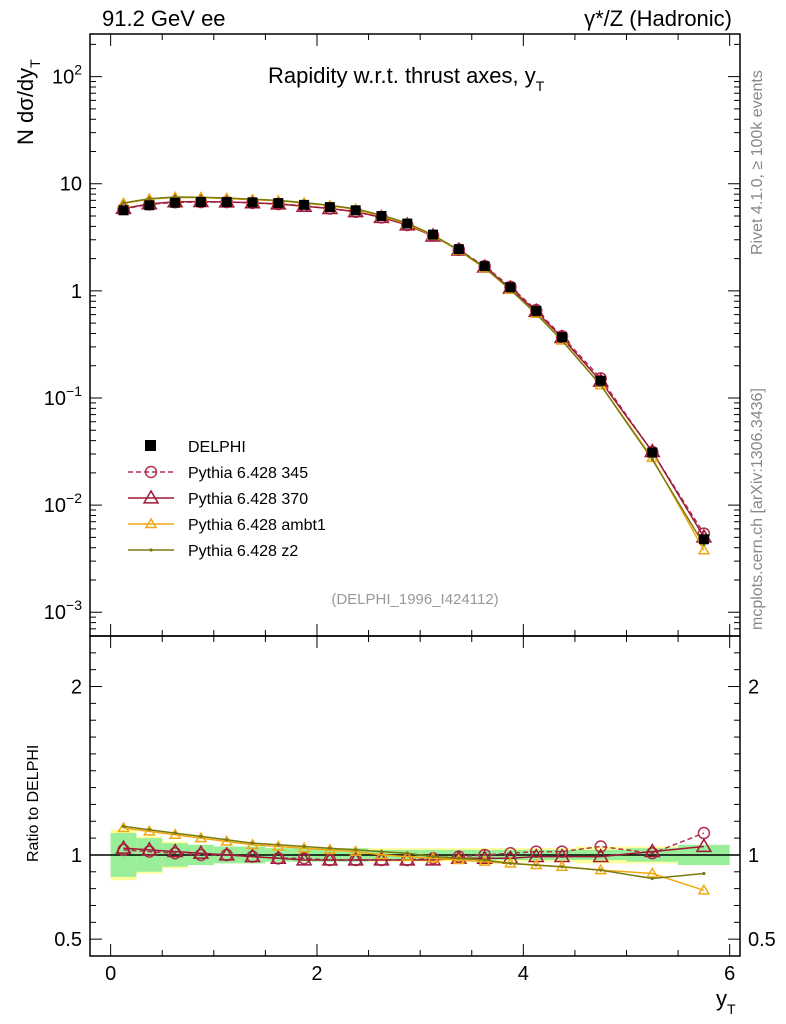 The width and height of the screenshot is (786, 1024). I want to click on ratio-tick-label: 1, so click(76, 856).